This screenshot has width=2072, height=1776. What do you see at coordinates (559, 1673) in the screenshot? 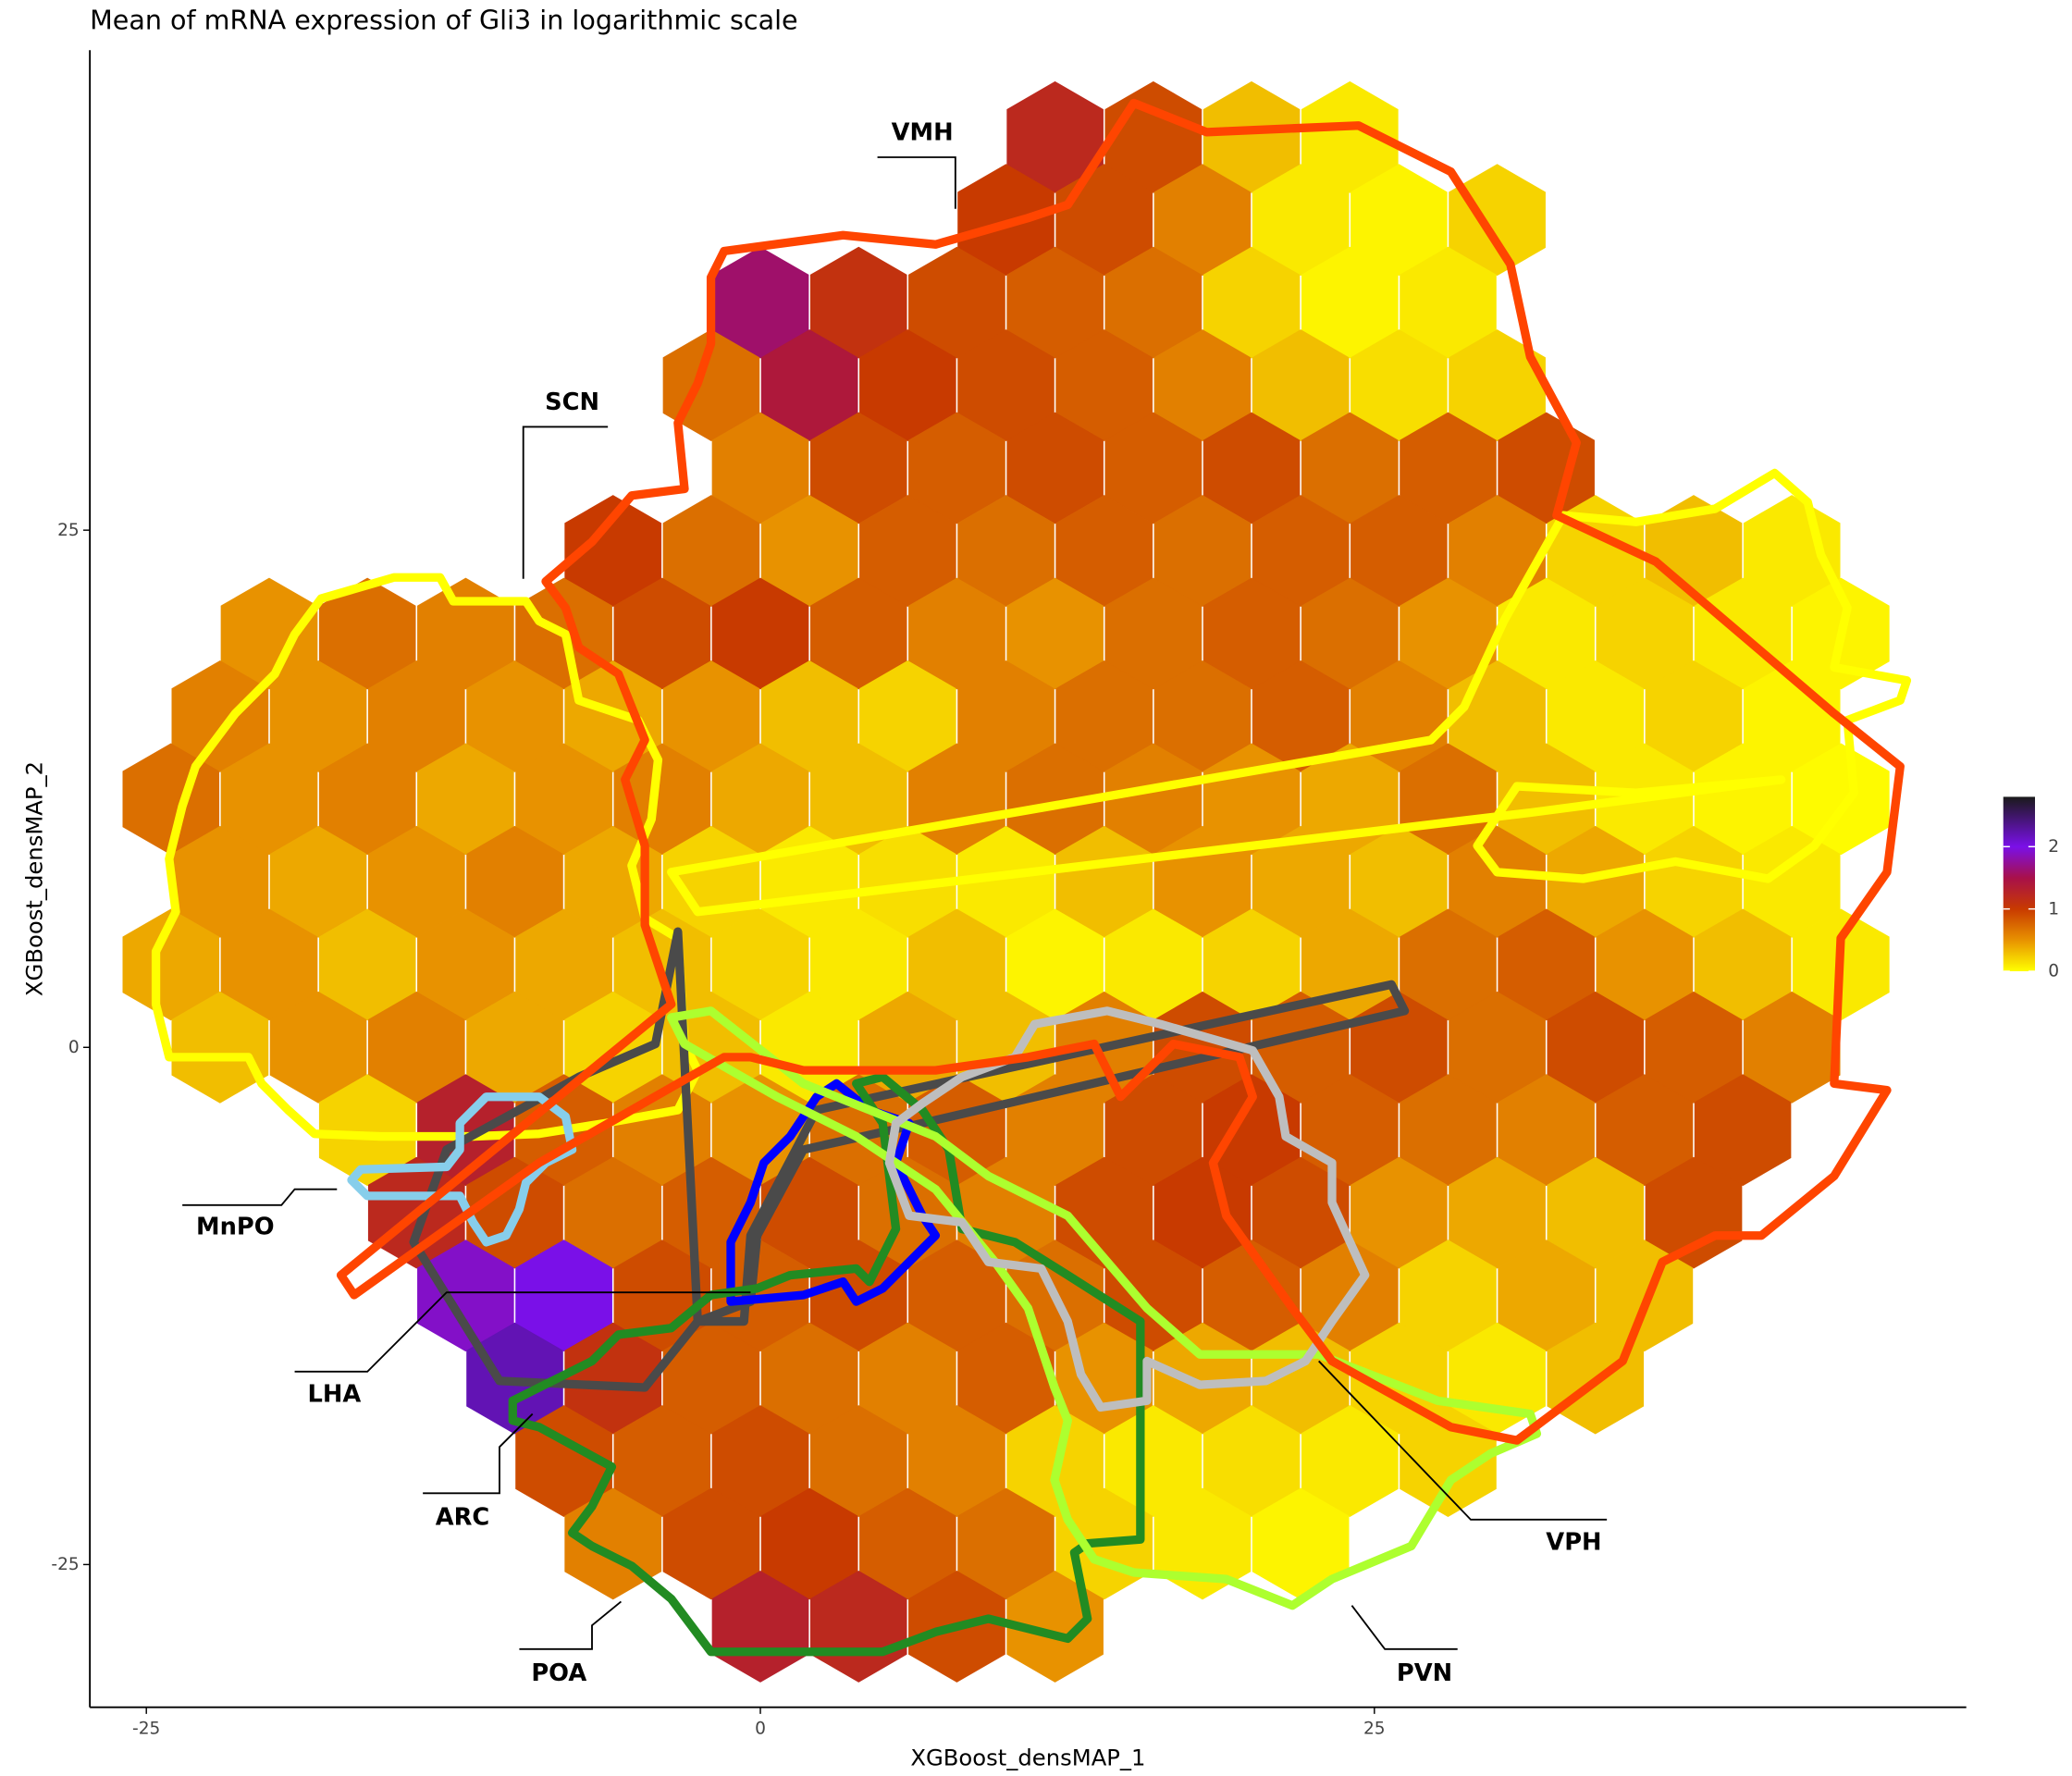
I see `region-label: POA` at bounding box center [559, 1673].